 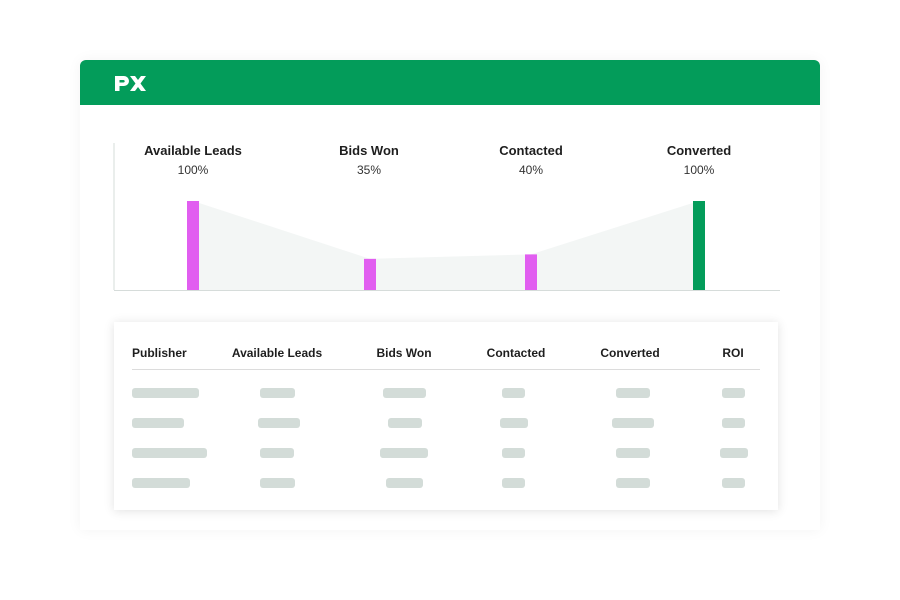 I want to click on top-bar, so click(x=450, y=82).